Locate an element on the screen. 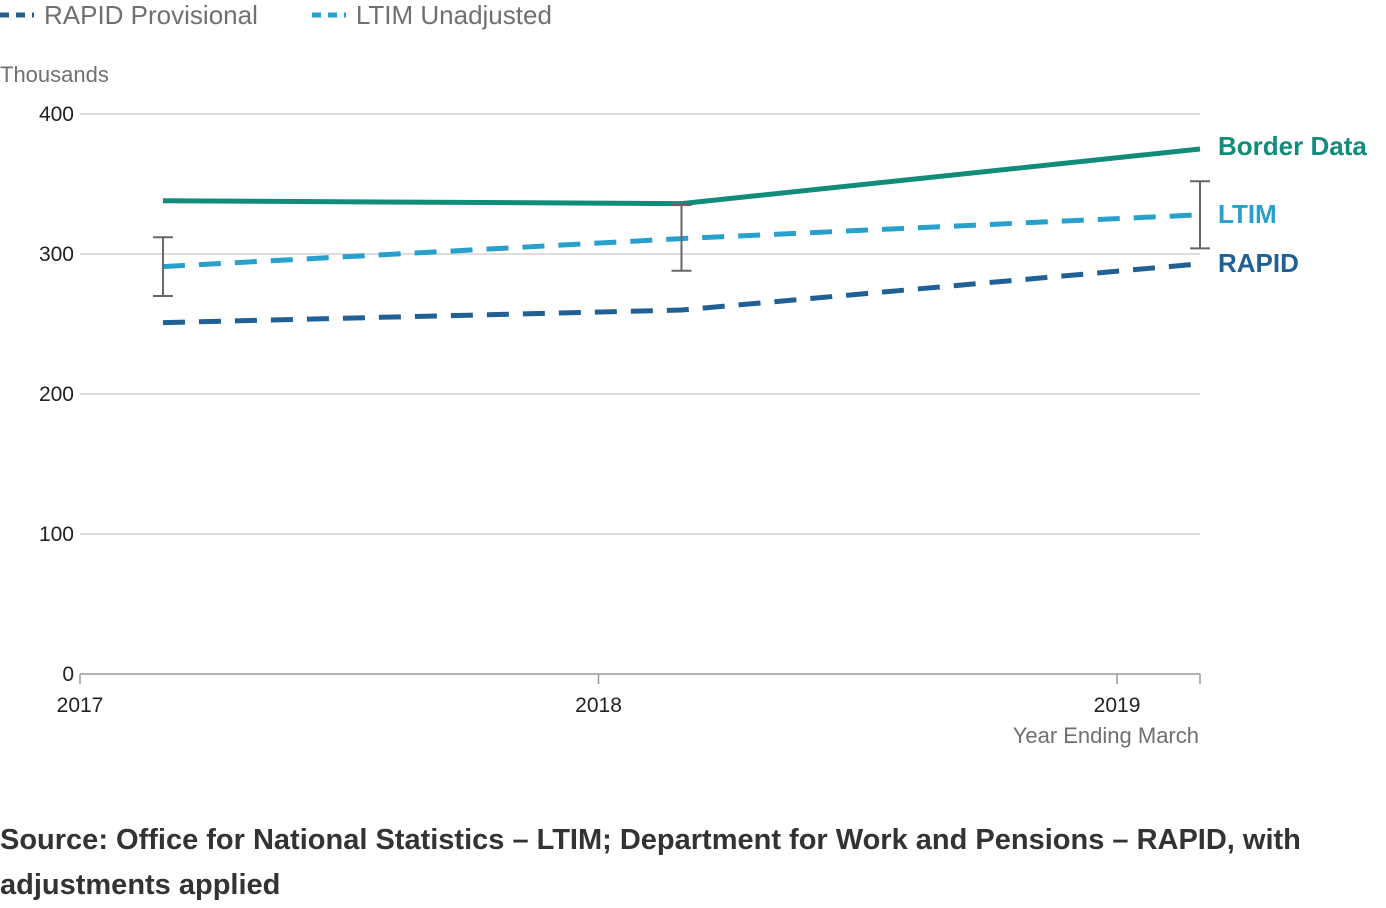  y-tick-label-100: 100 is located at coordinates (56, 534).